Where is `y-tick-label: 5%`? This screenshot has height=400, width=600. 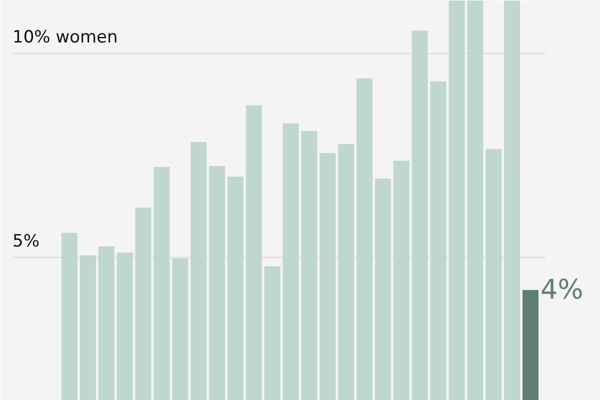 y-tick-label: 5% is located at coordinates (26, 241).